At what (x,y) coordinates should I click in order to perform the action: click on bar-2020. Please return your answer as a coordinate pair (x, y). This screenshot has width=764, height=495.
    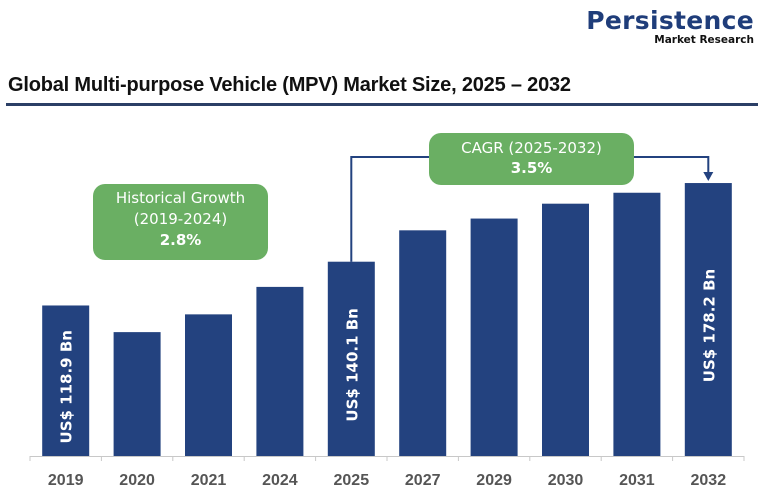
    Looking at the image, I should click on (137, 394).